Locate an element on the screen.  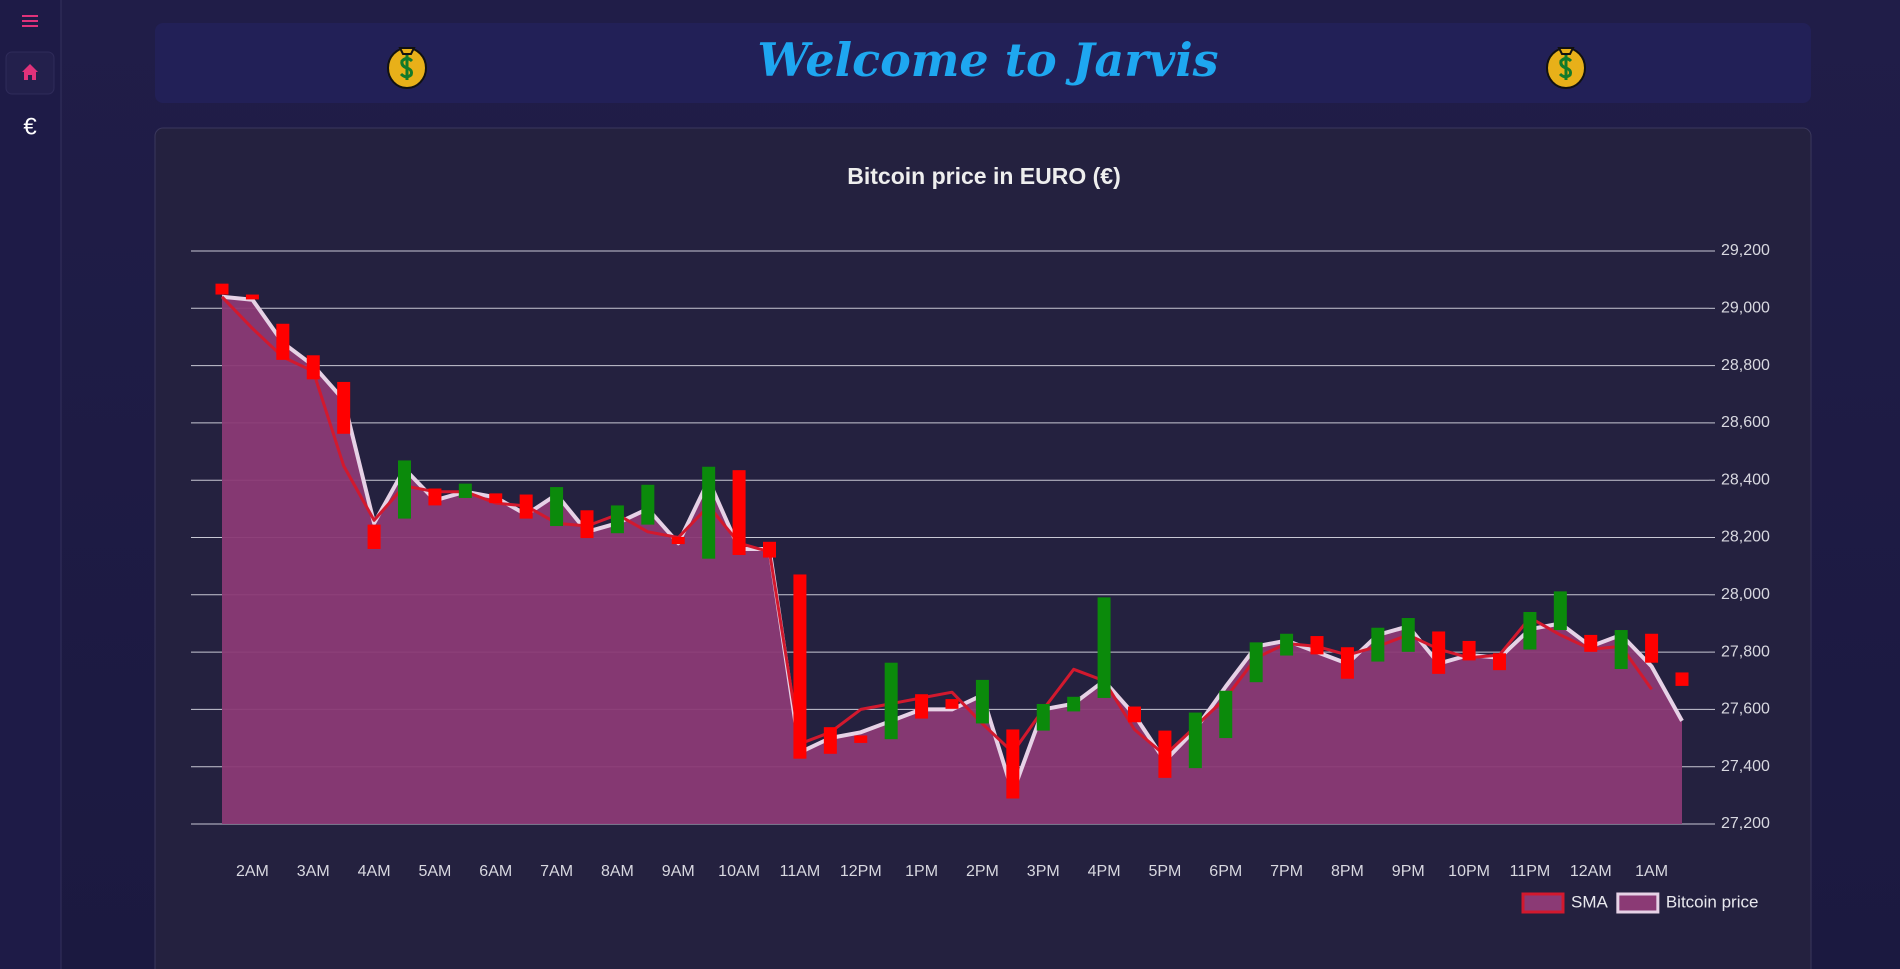
y-tick-label: 27,600 is located at coordinates (1745, 709).